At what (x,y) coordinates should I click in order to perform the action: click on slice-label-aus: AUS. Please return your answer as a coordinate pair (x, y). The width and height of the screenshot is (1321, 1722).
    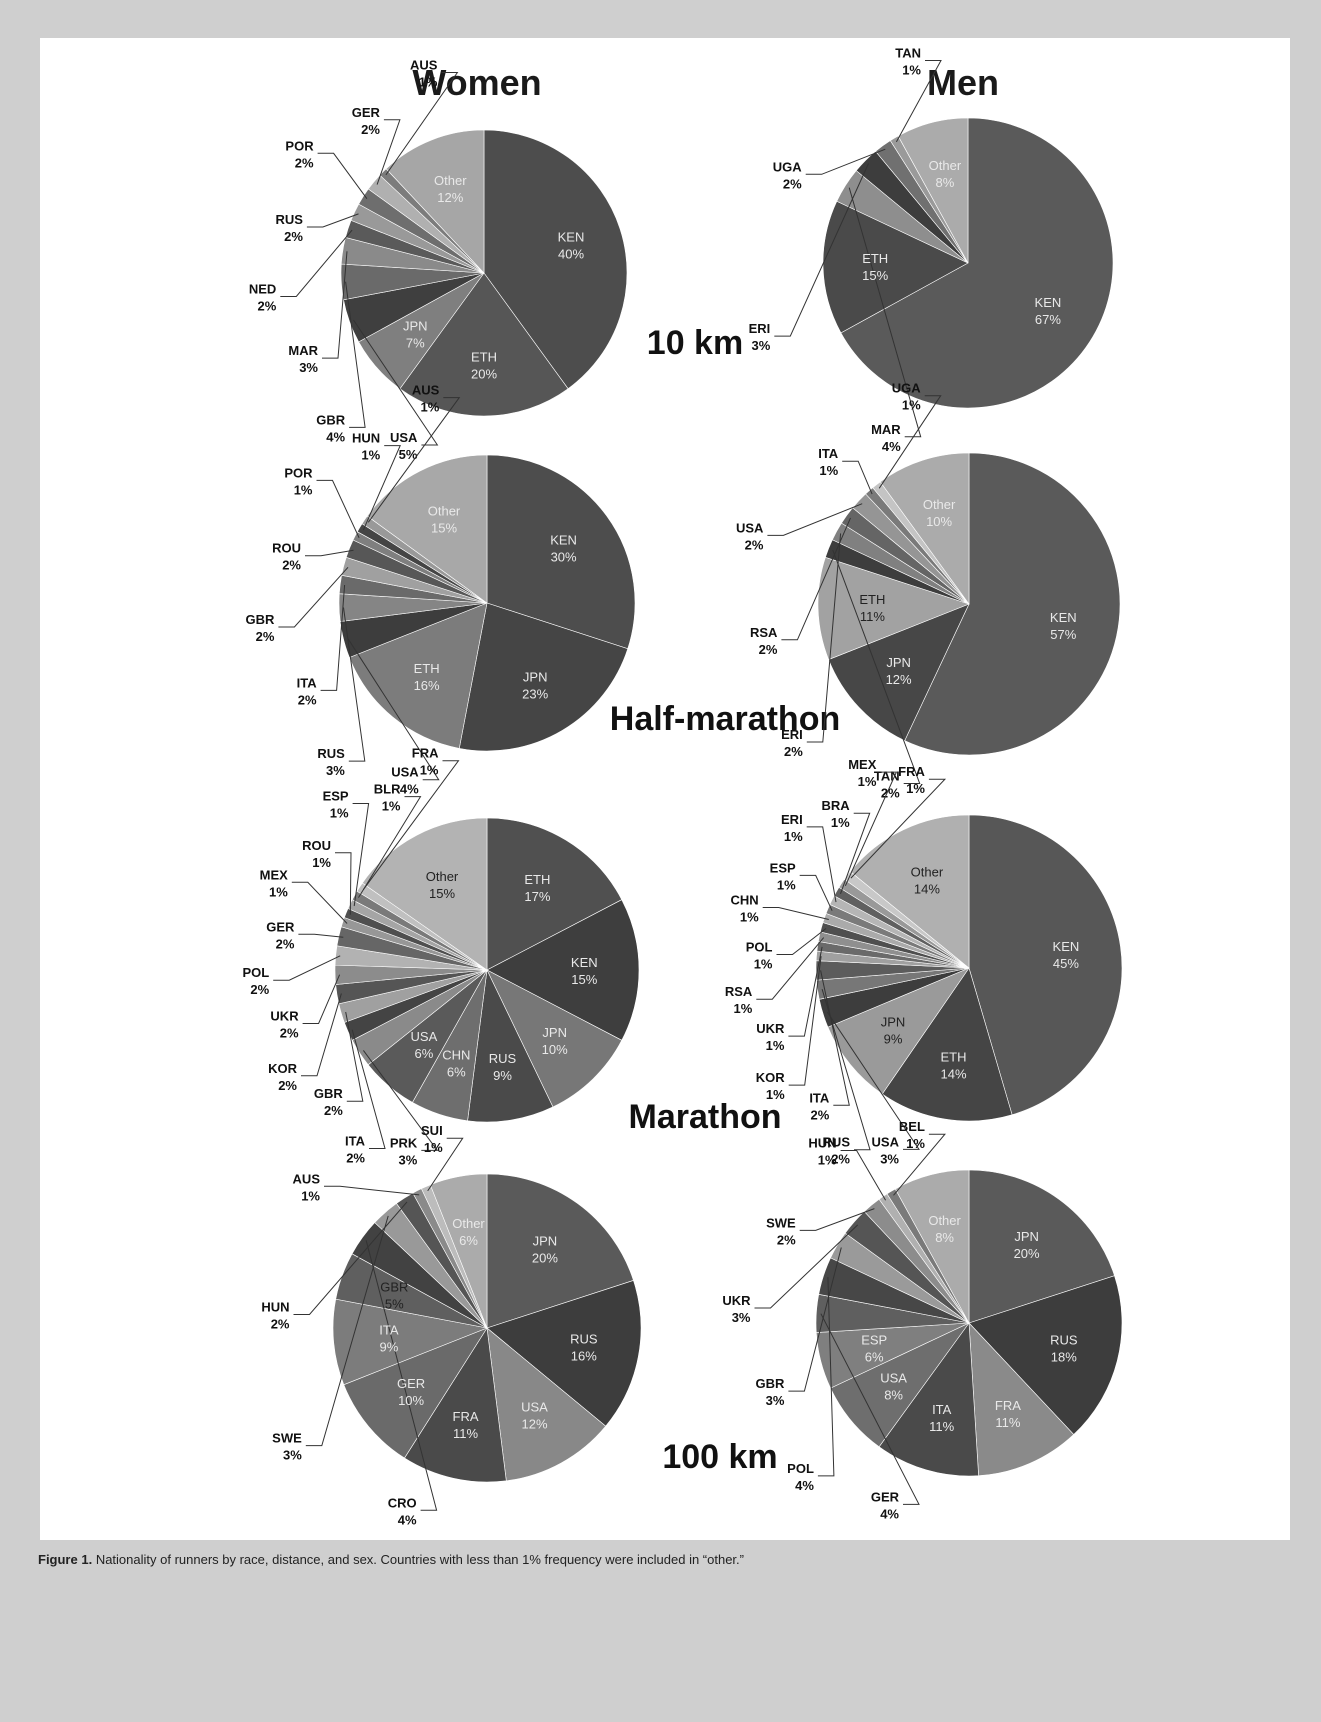
    Looking at the image, I should click on (424, 65).